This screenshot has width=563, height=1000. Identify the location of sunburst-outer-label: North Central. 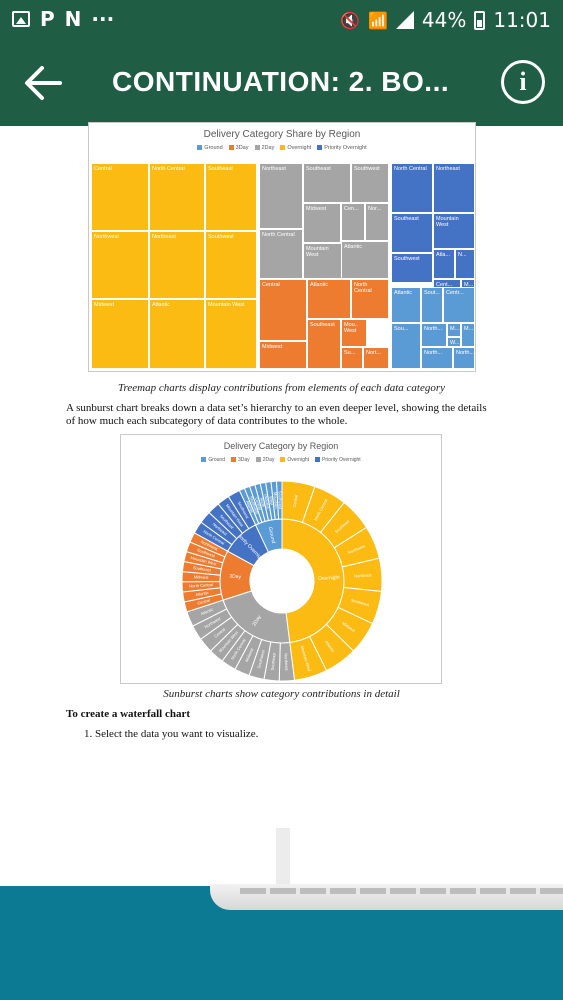
(201, 585).